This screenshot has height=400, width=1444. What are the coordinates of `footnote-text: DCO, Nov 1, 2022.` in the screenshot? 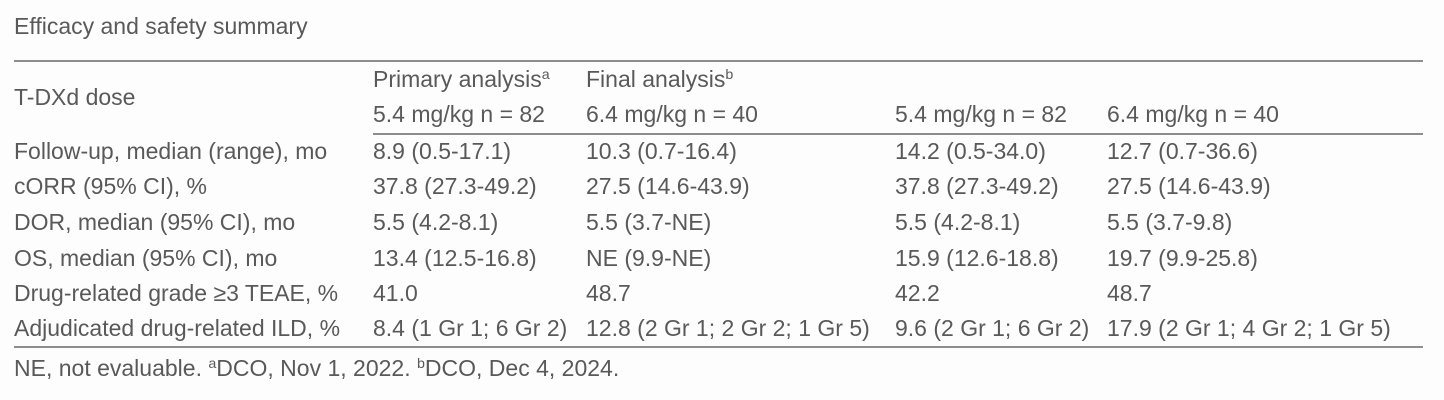 It's located at (316, 368).